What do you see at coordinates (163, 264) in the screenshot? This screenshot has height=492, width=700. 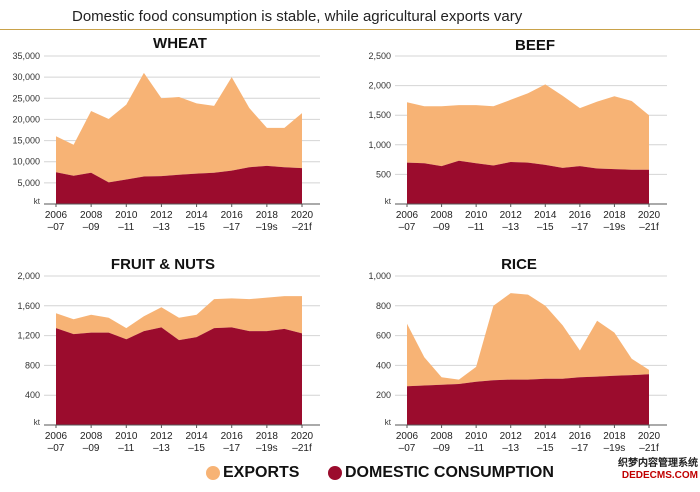 I see `chart-title: FRUIT & NUTS` at bounding box center [163, 264].